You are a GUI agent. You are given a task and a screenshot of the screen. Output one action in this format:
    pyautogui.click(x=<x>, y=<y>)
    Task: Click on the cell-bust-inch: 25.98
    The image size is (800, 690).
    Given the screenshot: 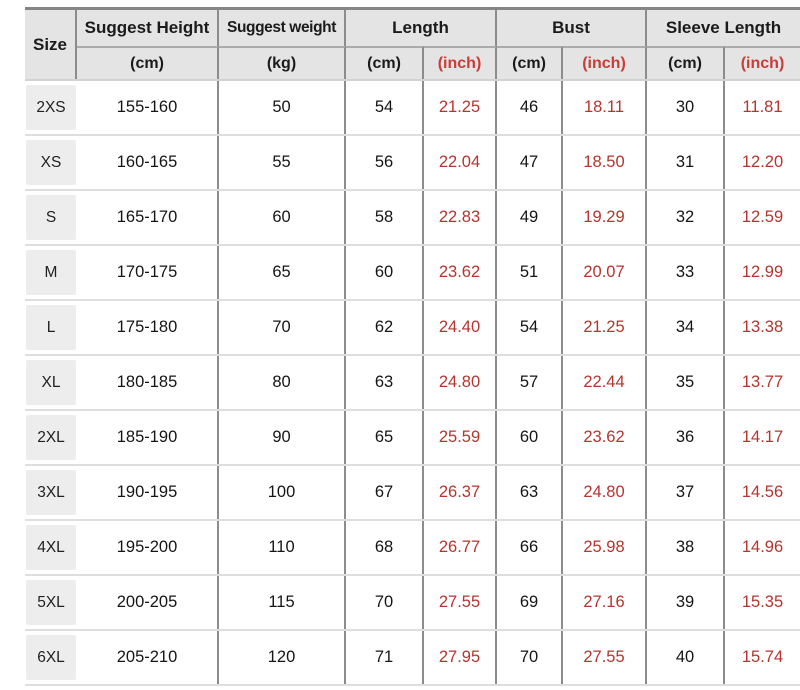 What is the action you would take?
    pyautogui.click(x=605, y=547)
    